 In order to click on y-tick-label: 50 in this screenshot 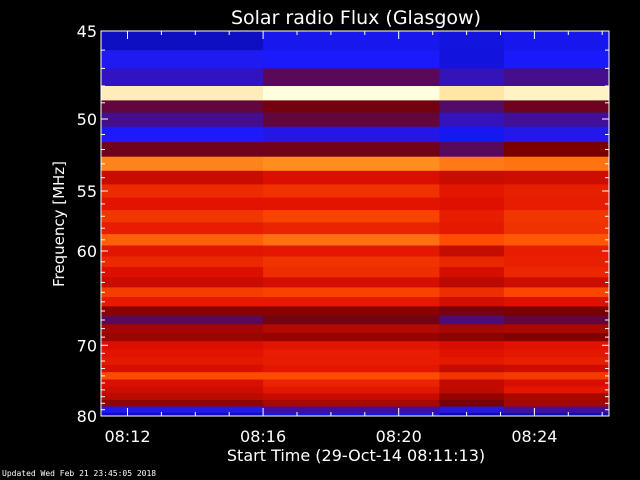, I will do `click(87, 119)`.